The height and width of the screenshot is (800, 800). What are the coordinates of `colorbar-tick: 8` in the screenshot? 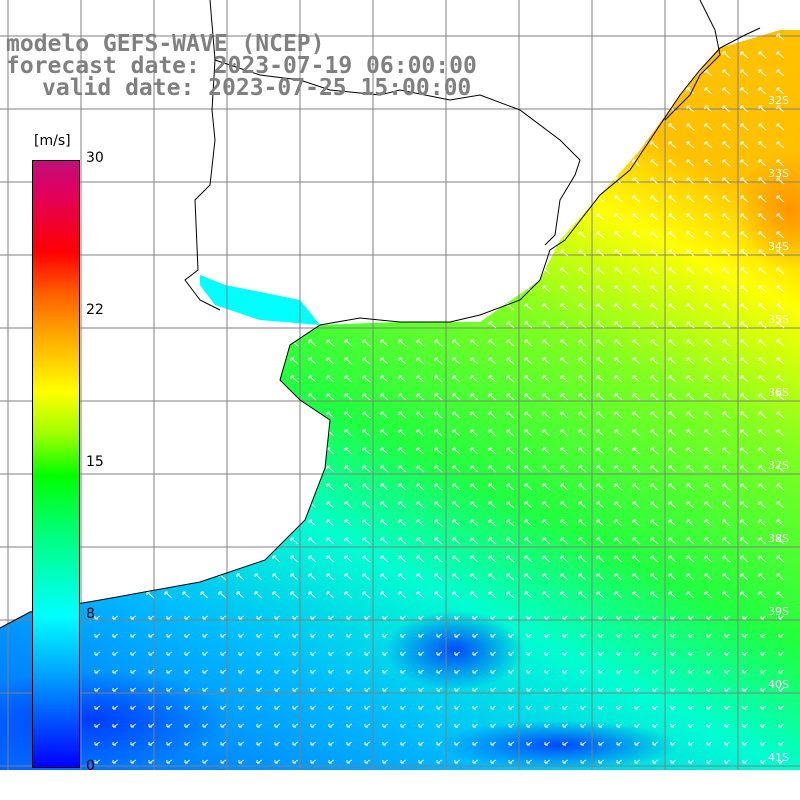 It's located at (90, 614).